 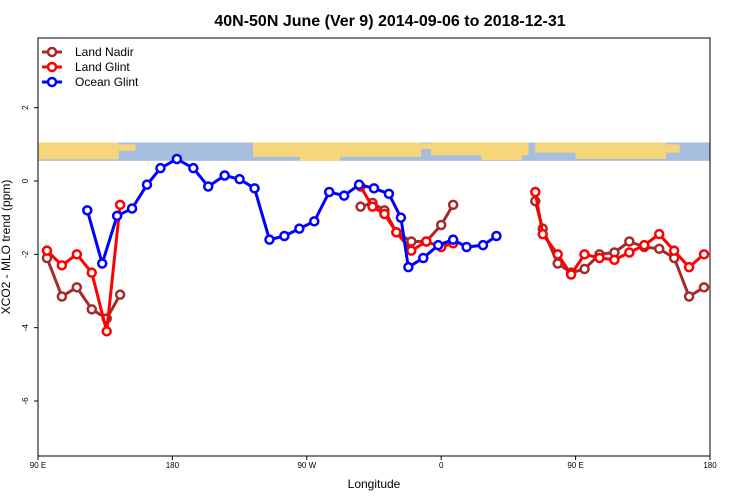 What do you see at coordinates (374, 484) in the screenshot?
I see `x-axis-label: Longitude` at bounding box center [374, 484].